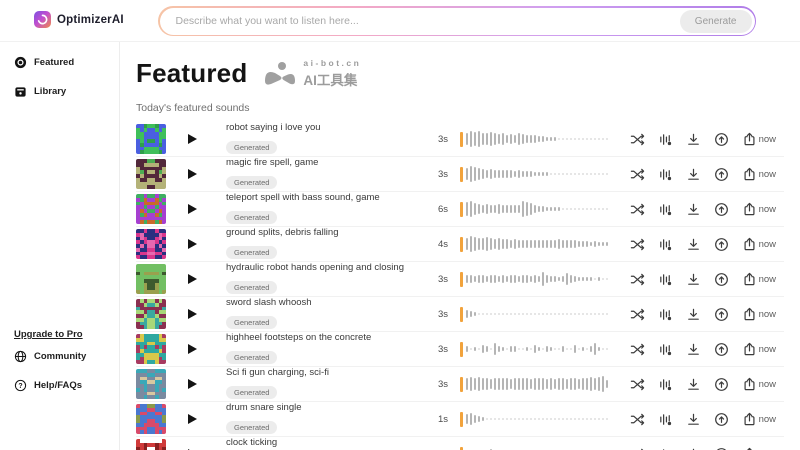 The width and height of the screenshot is (800, 450). I want to click on sidebar-item-help: ? Help/FAQs, so click(59, 385).